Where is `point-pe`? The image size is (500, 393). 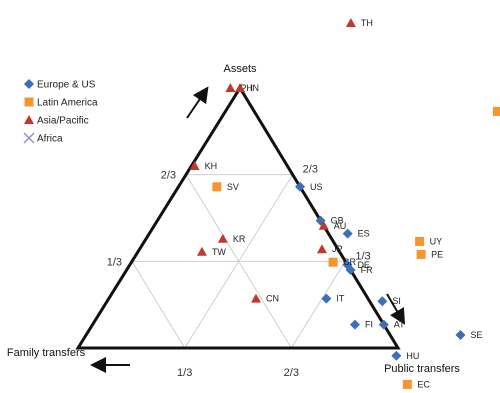 point-pe is located at coordinates (421, 254).